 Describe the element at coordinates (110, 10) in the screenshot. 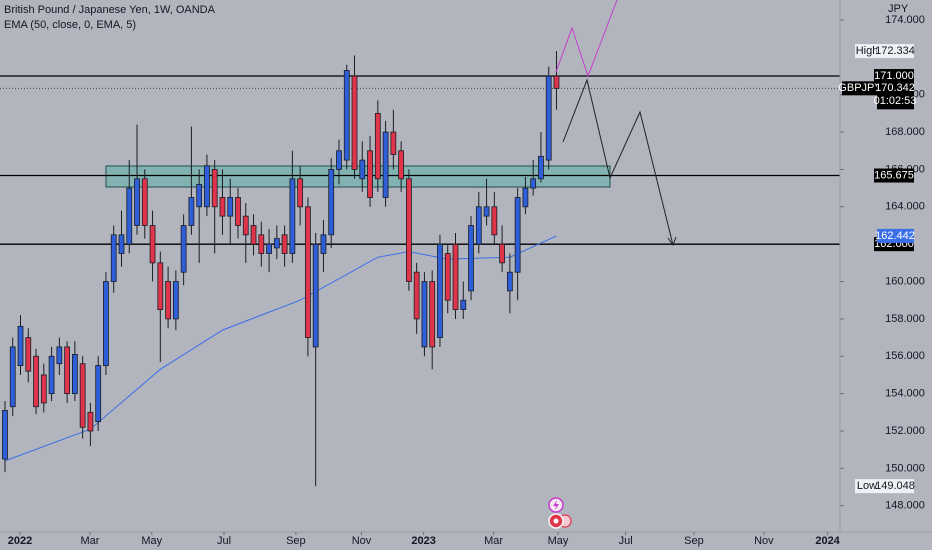

I see `chart-title: British Pound / Japanese Yen, 1W, OANDA` at that location.